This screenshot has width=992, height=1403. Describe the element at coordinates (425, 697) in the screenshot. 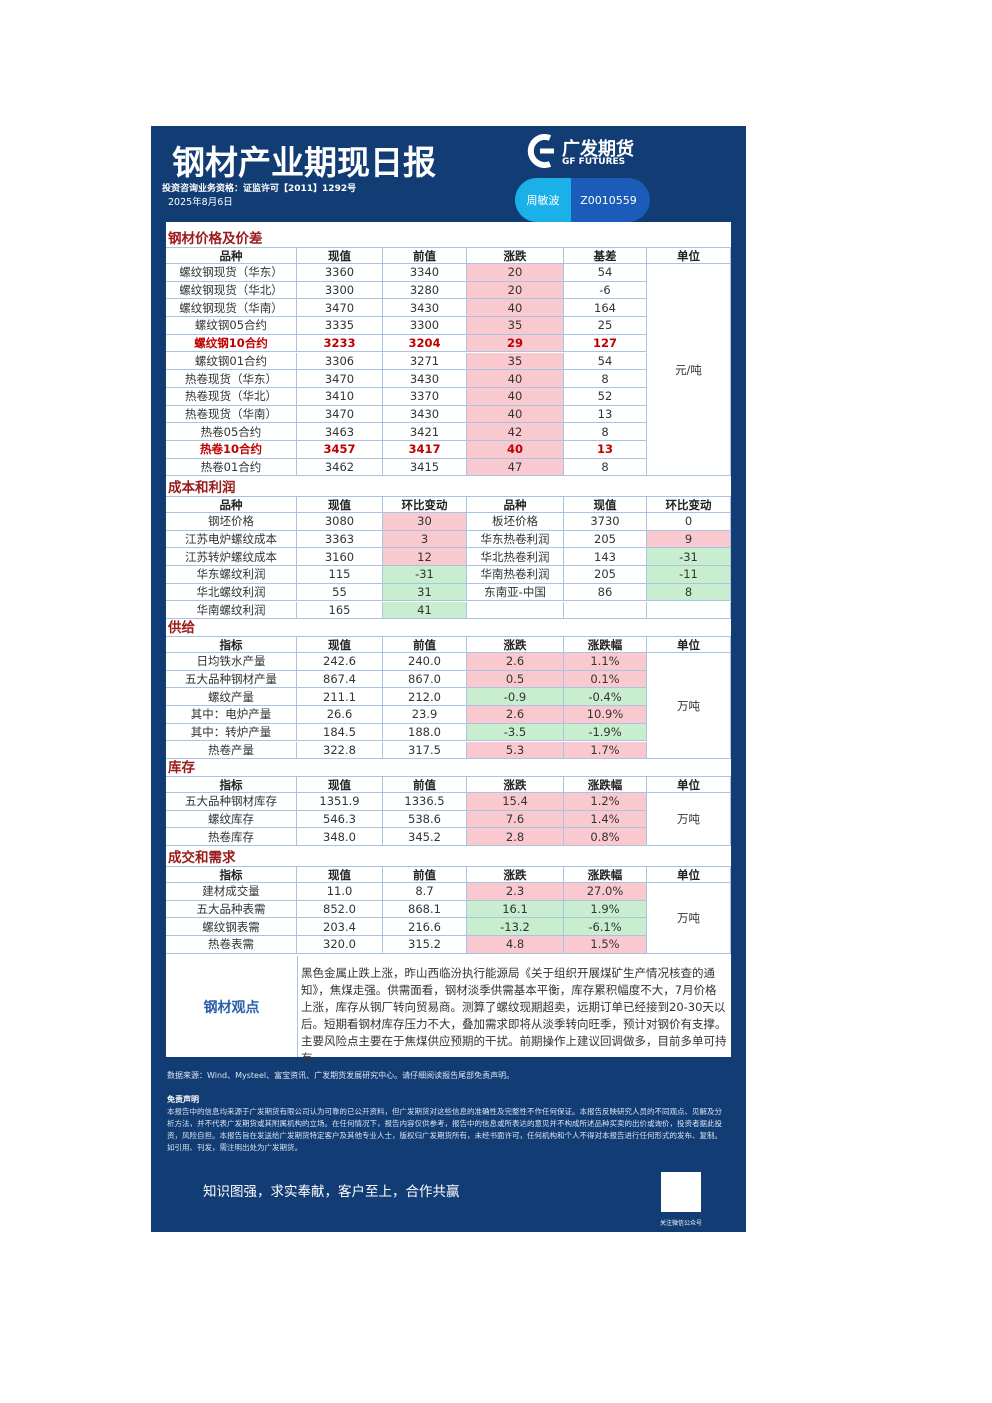

I see `table-cell: 212.0` at that location.